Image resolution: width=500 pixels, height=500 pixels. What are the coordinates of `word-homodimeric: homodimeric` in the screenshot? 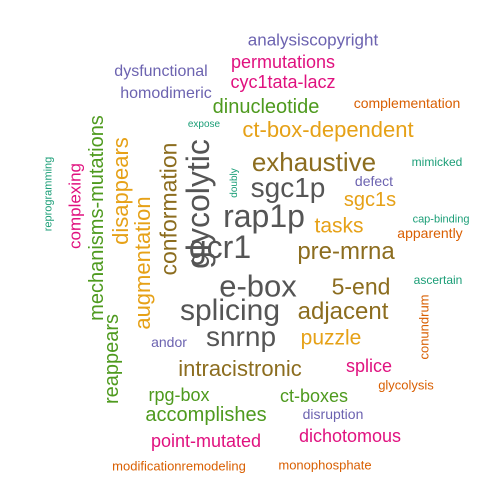 It's located at (166, 93).